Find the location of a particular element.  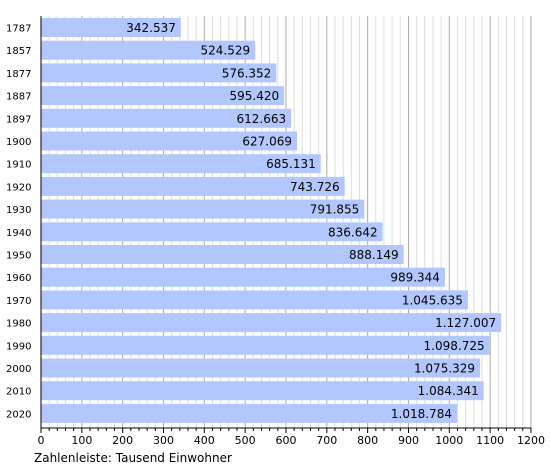

category-label: 1787 is located at coordinates (18, 29).